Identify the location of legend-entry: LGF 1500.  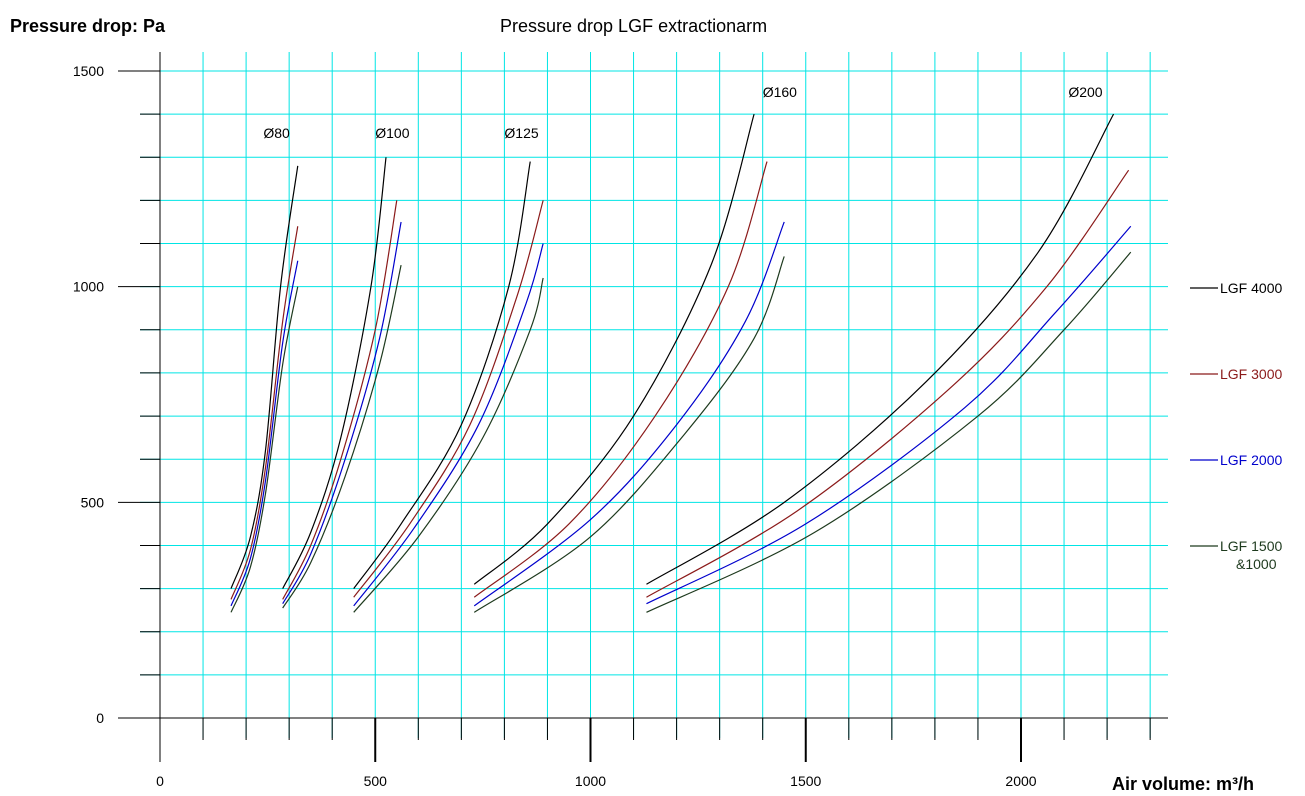
(1251, 546).